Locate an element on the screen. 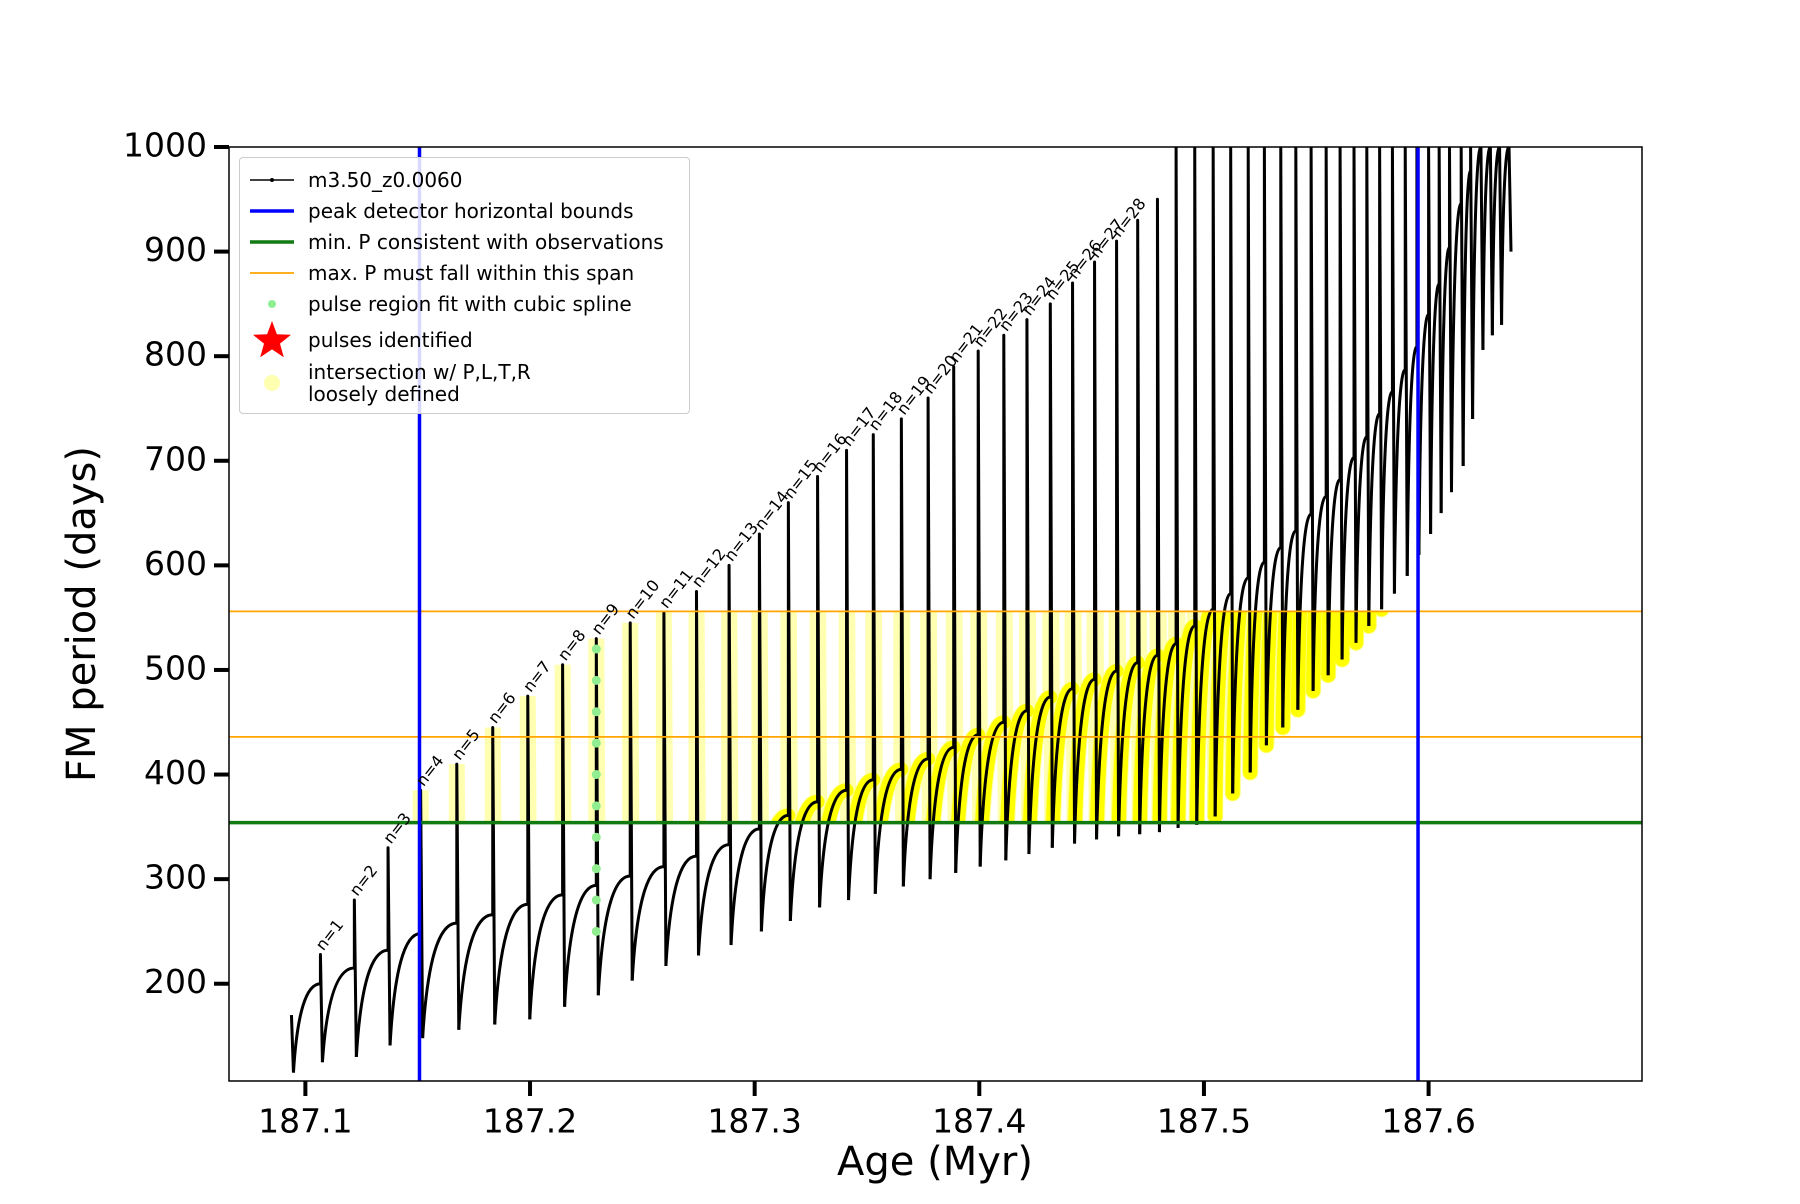  legend-label: m3.50_z0.0060 is located at coordinates (385, 179).